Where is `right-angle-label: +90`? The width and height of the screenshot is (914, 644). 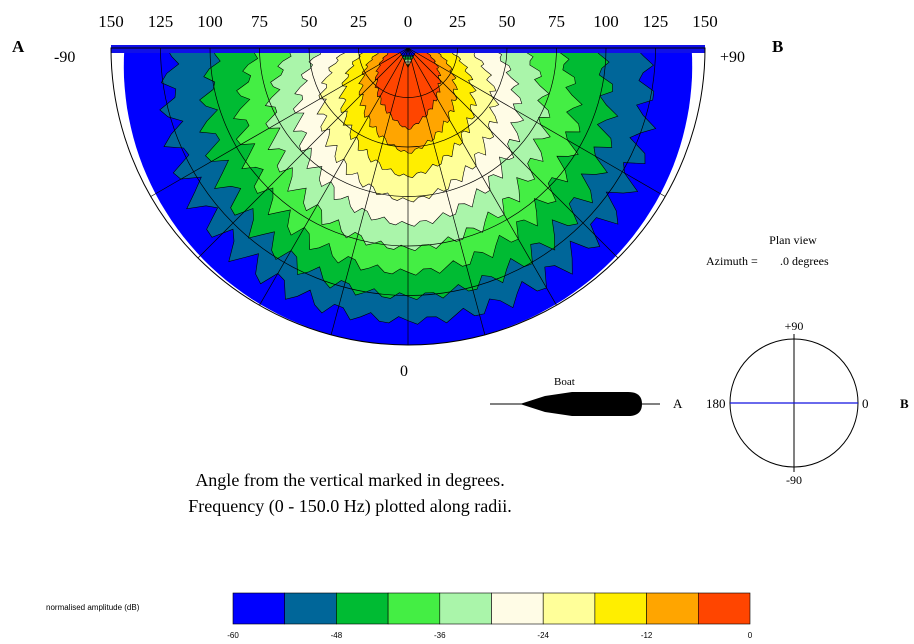
right-angle-label: +90 is located at coordinates (732, 57).